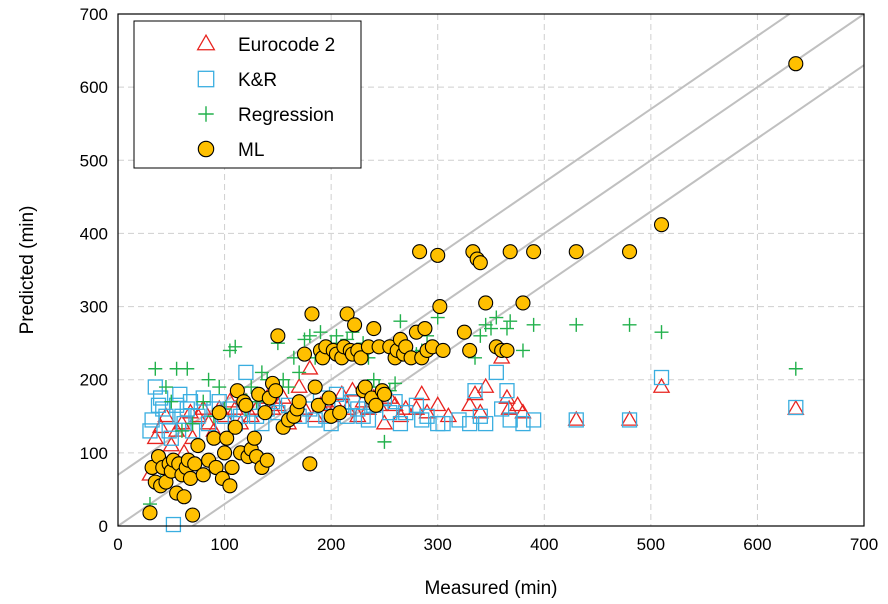 Image resolution: width=888 pixels, height=604 pixels. Describe the element at coordinates (94, 14) in the screenshot. I see `y-tick-label: 700` at that location.